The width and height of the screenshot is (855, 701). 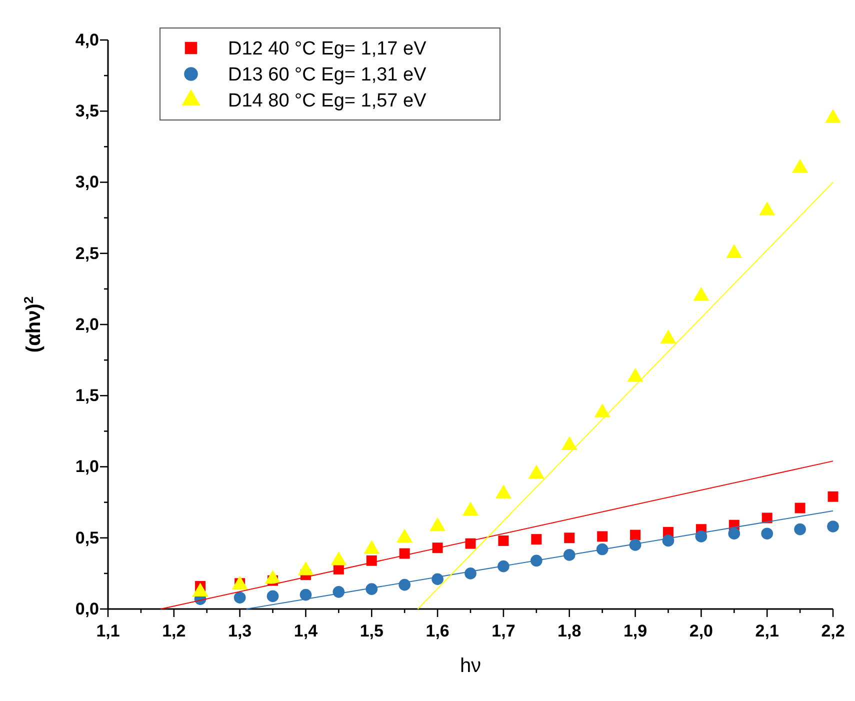 What do you see at coordinates (108, 631) in the screenshot?
I see `x-tick-label: 1,1` at bounding box center [108, 631].